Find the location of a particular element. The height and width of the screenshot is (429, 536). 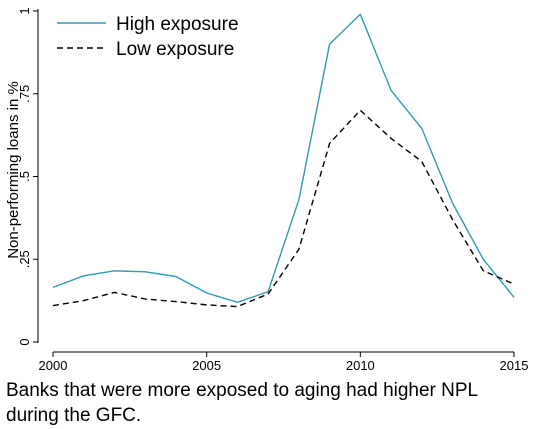

legend-label-low-exposure: Low exposure is located at coordinates (175, 49).